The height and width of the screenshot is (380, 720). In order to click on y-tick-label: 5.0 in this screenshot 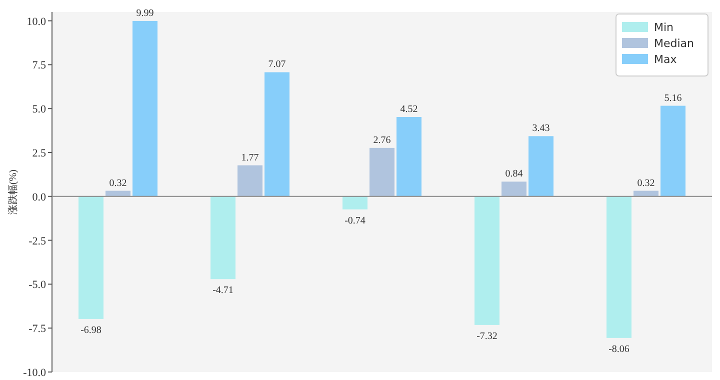, I will do `click(39, 110)`.